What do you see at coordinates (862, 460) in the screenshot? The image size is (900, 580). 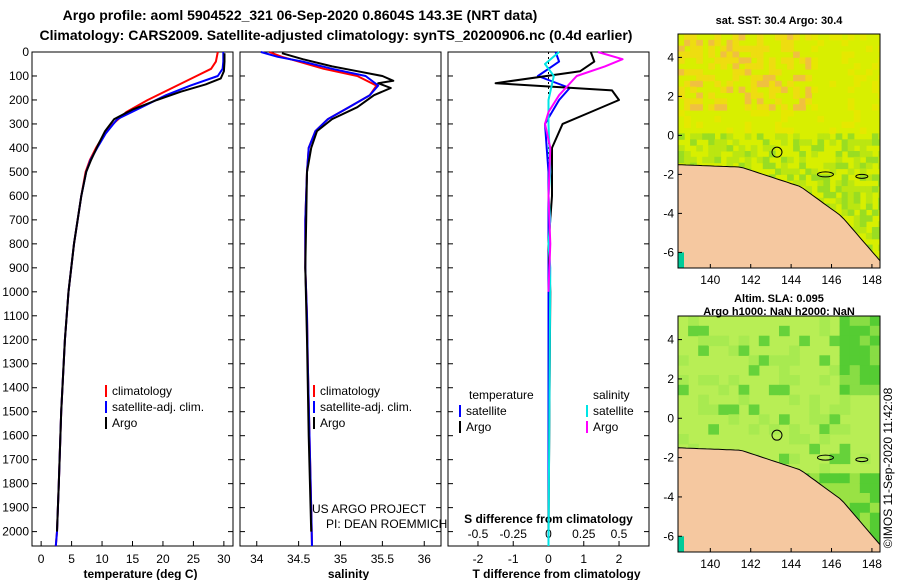 I see `sla_map-island` at bounding box center [862, 460].